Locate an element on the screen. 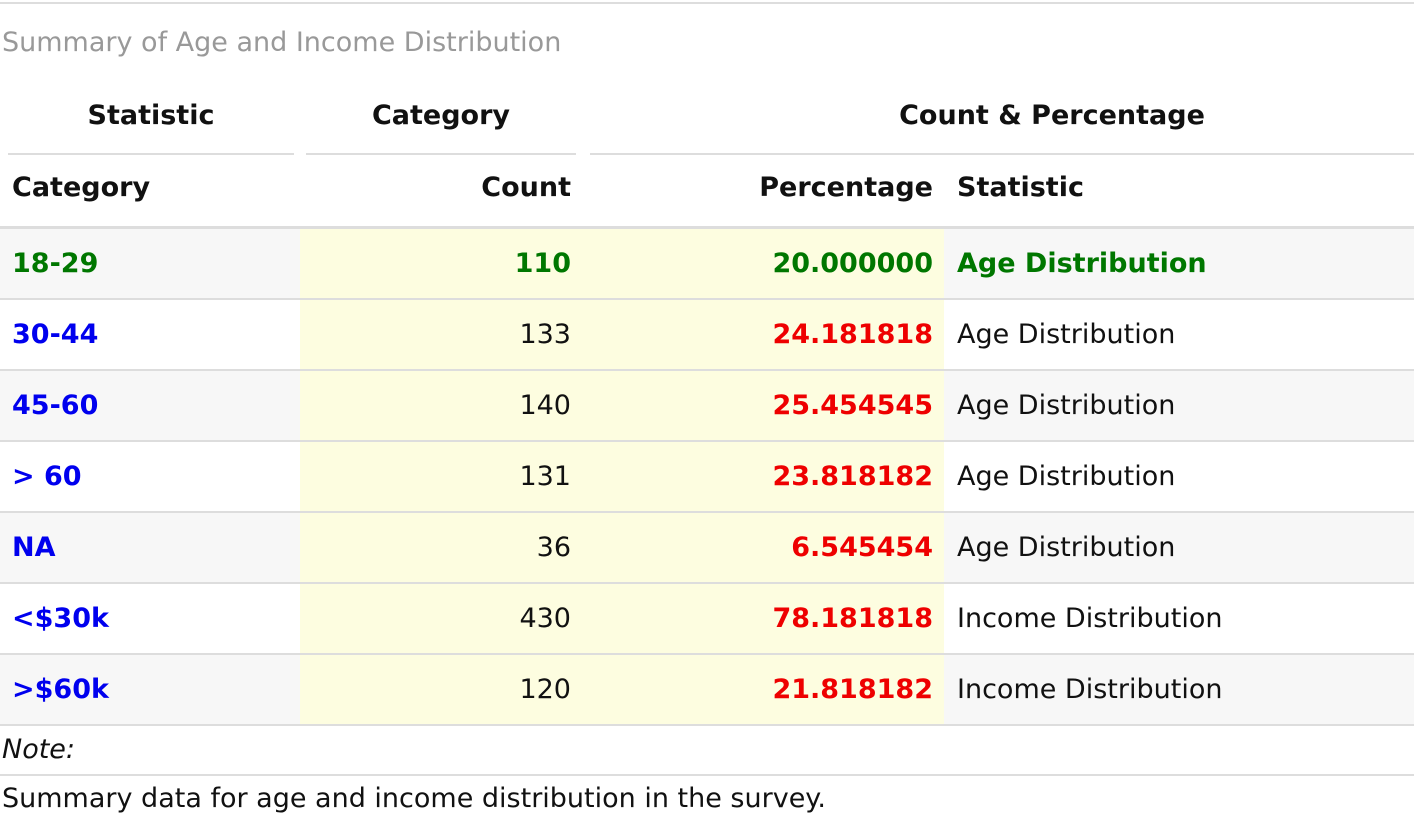 This screenshot has width=1414, height=827. group-header-count-percentage: Count & Percentage is located at coordinates (1052, 115).